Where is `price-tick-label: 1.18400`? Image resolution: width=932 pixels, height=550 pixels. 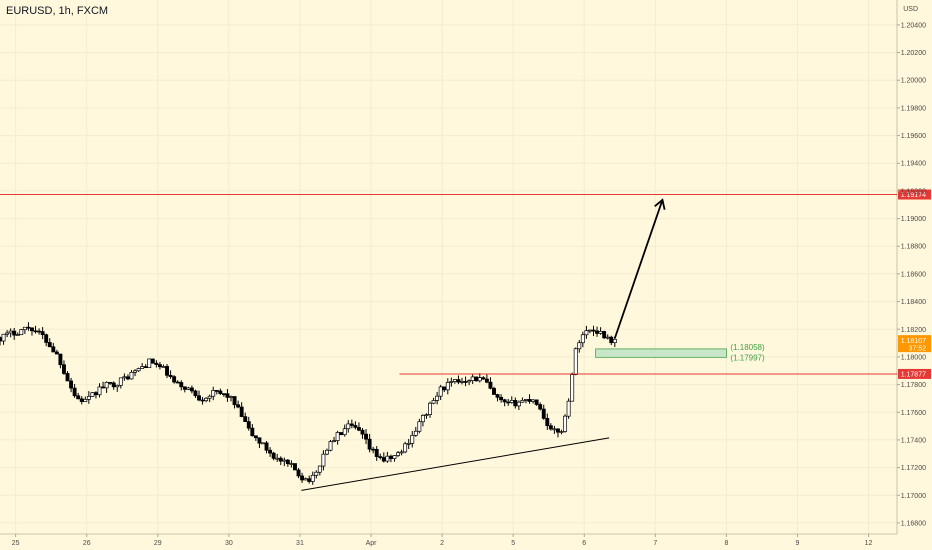
price-tick-label: 1.18400 is located at coordinates (913, 302).